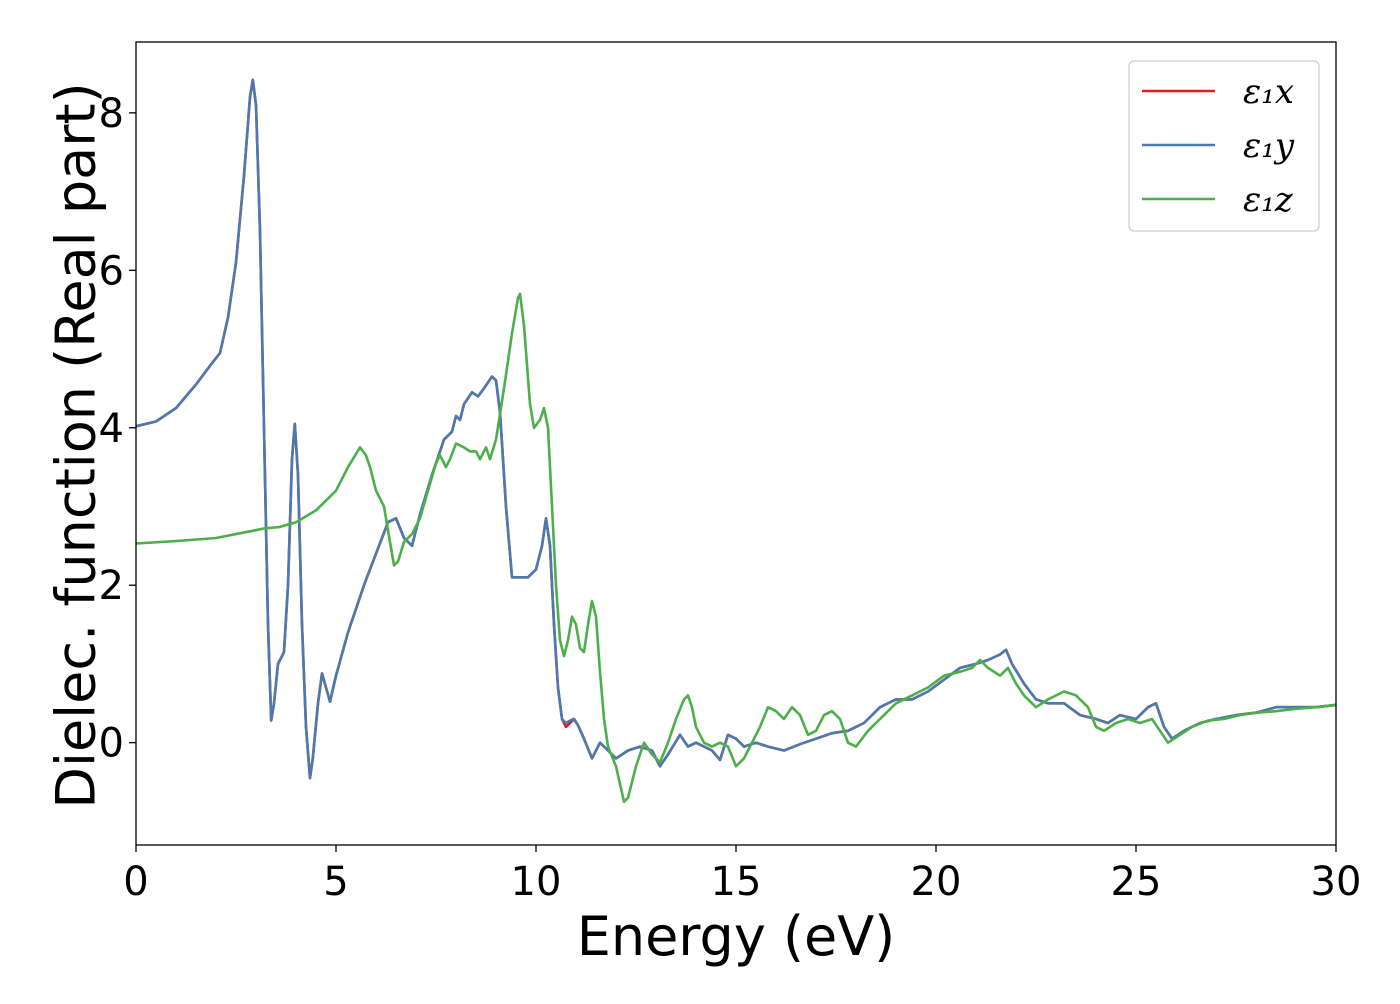 This screenshot has width=1400, height=1004. I want to click on x-tick-label: 20, so click(936, 882).